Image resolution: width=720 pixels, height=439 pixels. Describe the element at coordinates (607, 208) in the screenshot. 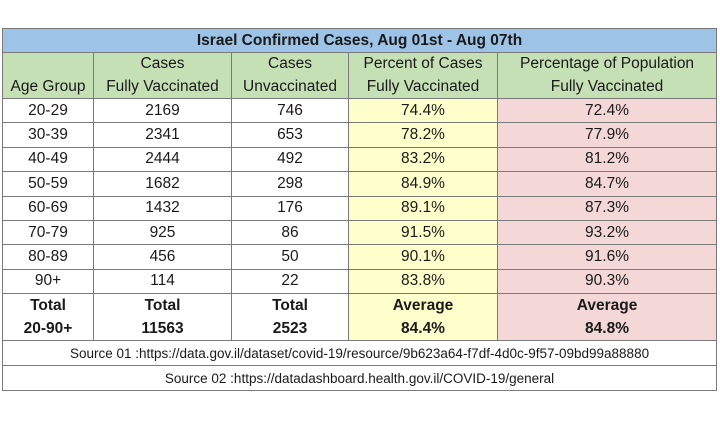

I see `percent-population-cell: 87.3%` at that location.